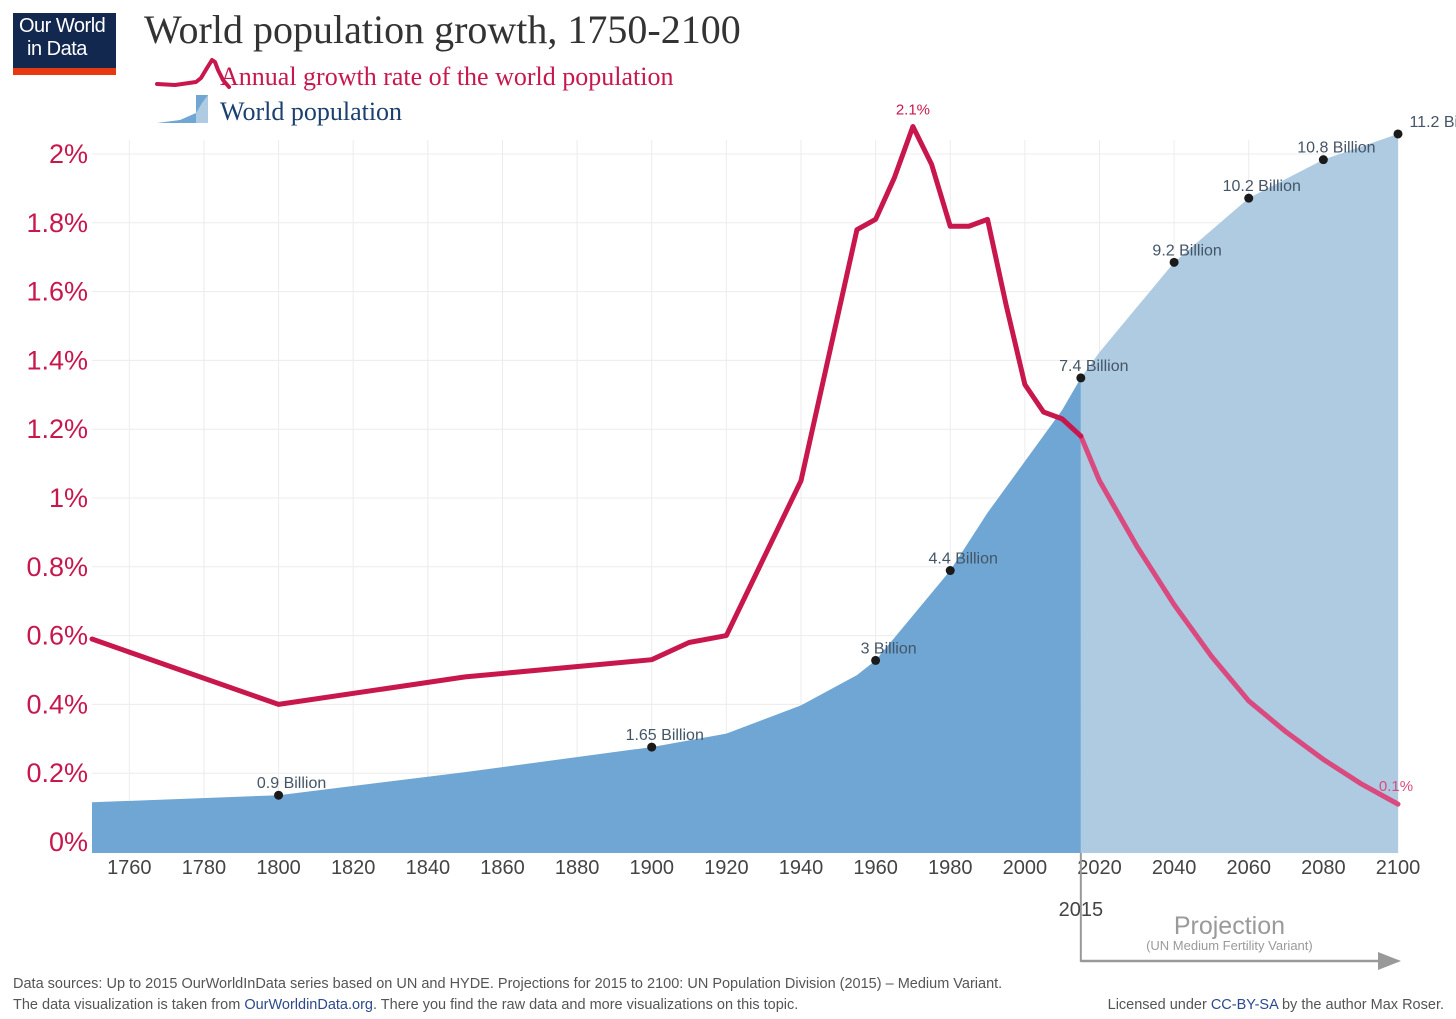 This screenshot has width=1456, height=1019. Describe the element at coordinates (57, 636) in the screenshot. I see `y-tick-label: 0.6%` at that location.